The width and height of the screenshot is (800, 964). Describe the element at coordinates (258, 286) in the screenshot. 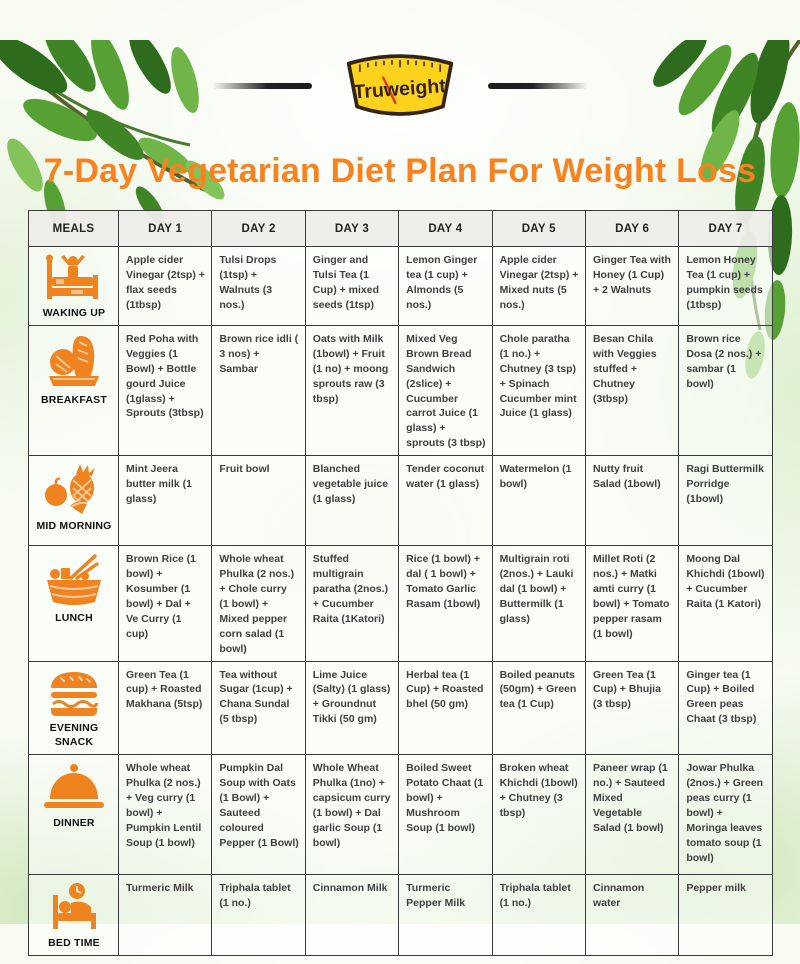

I see `cell-waking-up-day-2: Tulsi Drops (1tsp) + Walnuts (3 nos.)` at that location.